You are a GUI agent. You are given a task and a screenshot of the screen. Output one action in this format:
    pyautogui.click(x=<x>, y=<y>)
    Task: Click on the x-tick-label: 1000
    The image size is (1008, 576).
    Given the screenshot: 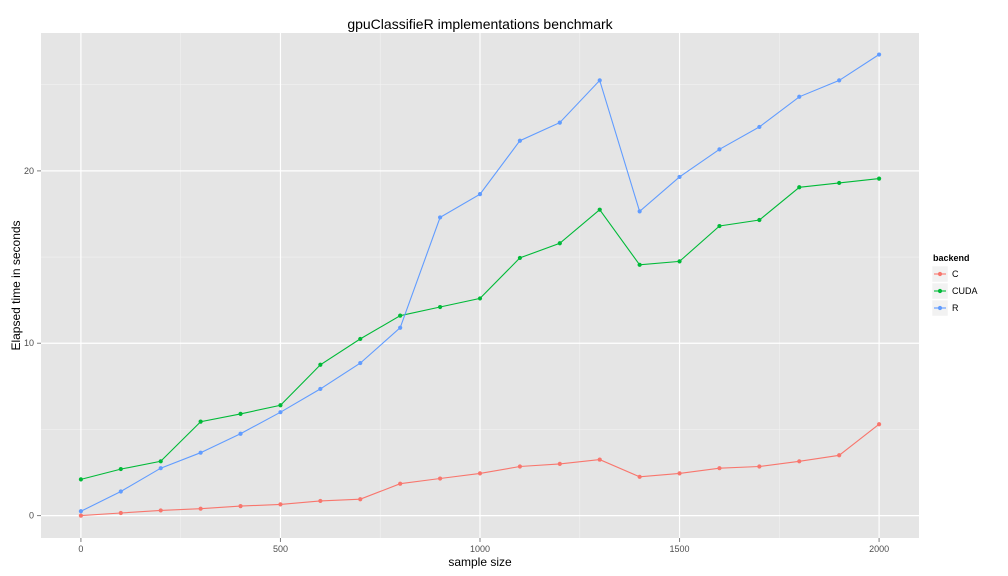 What is the action you would take?
    pyautogui.click(x=480, y=549)
    